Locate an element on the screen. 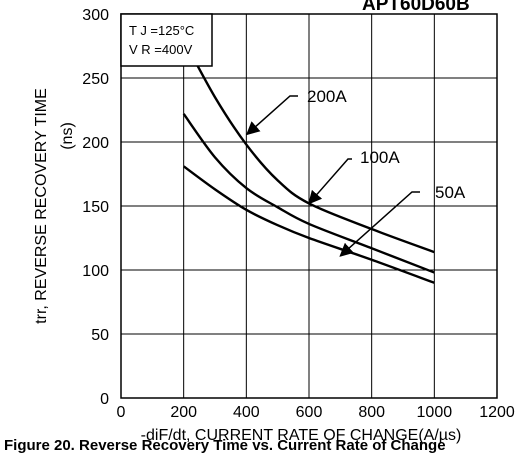 The width and height of the screenshot is (529, 454). y-tick-label: 150 is located at coordinates (95, 207).